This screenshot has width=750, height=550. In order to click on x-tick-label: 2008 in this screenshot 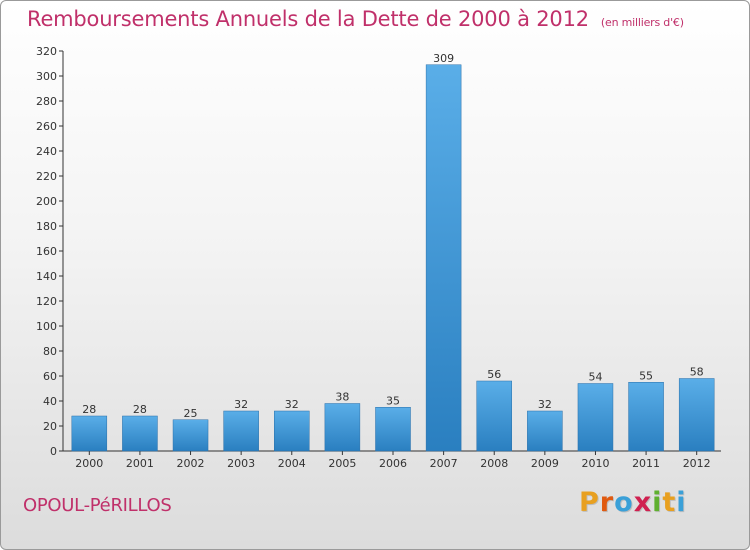, I will do `click(494, 463)`.